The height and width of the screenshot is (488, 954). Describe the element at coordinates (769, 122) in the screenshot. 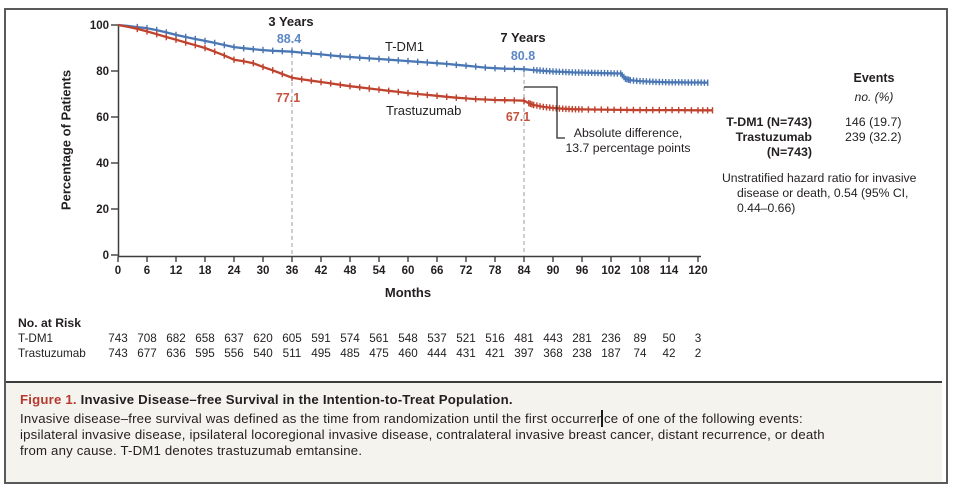

I see `events-row-tdm1-label: T-DM1 (N=743)` at that location.